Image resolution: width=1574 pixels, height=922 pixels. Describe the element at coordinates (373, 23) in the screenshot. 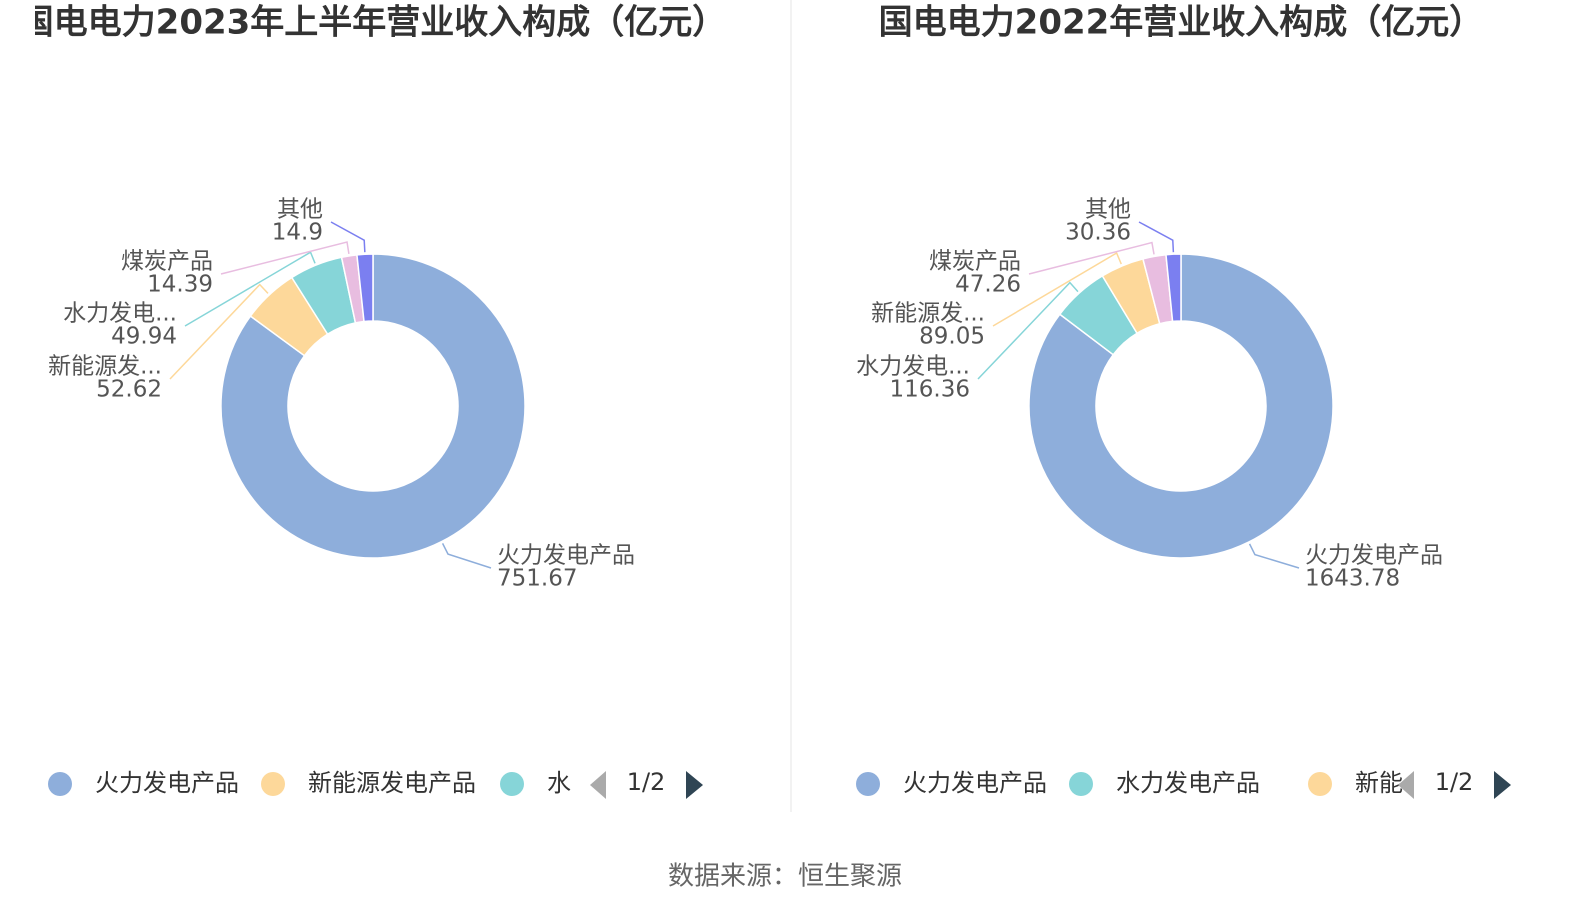

I see `chart-title: 国电电力2023年上半年营业收入构成（亿元）` at that location.